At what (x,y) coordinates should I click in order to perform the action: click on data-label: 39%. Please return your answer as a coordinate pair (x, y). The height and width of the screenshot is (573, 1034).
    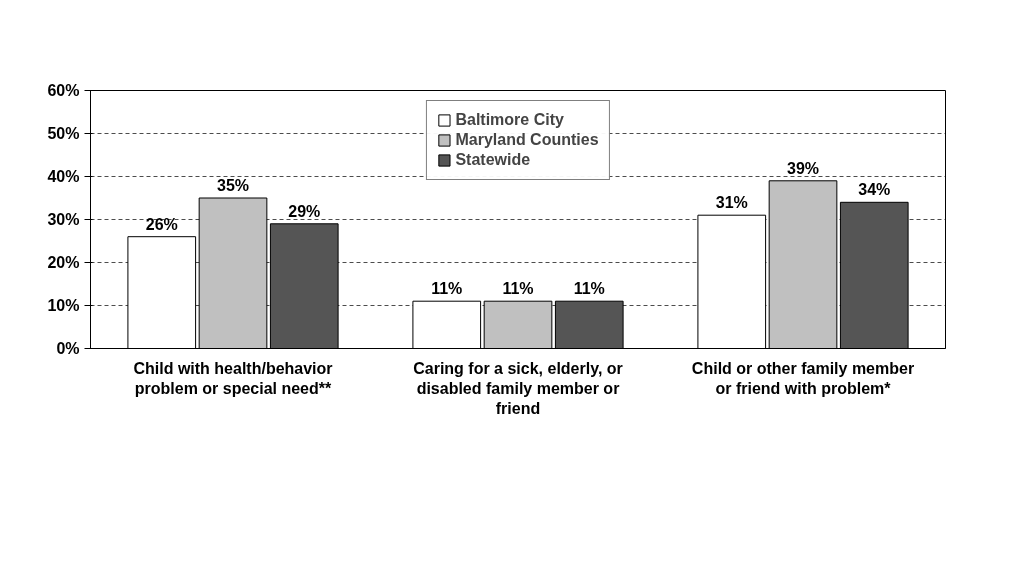
    Looking at the image, I should click on (803, 168).